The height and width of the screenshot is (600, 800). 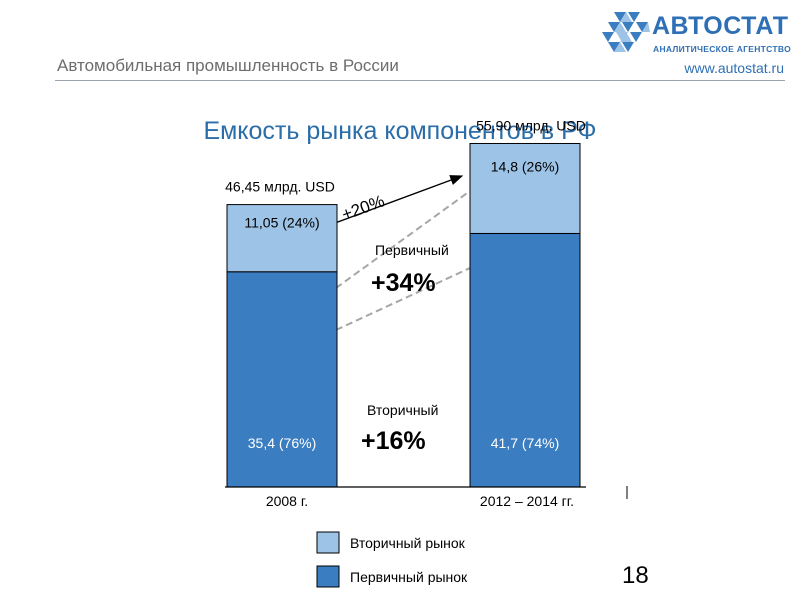 What do you see at coordinates (280, 187) in the screenshot?
I see `bar-2008-total-label: 46,45 млрд. USD` at bounding box center [280, 187].